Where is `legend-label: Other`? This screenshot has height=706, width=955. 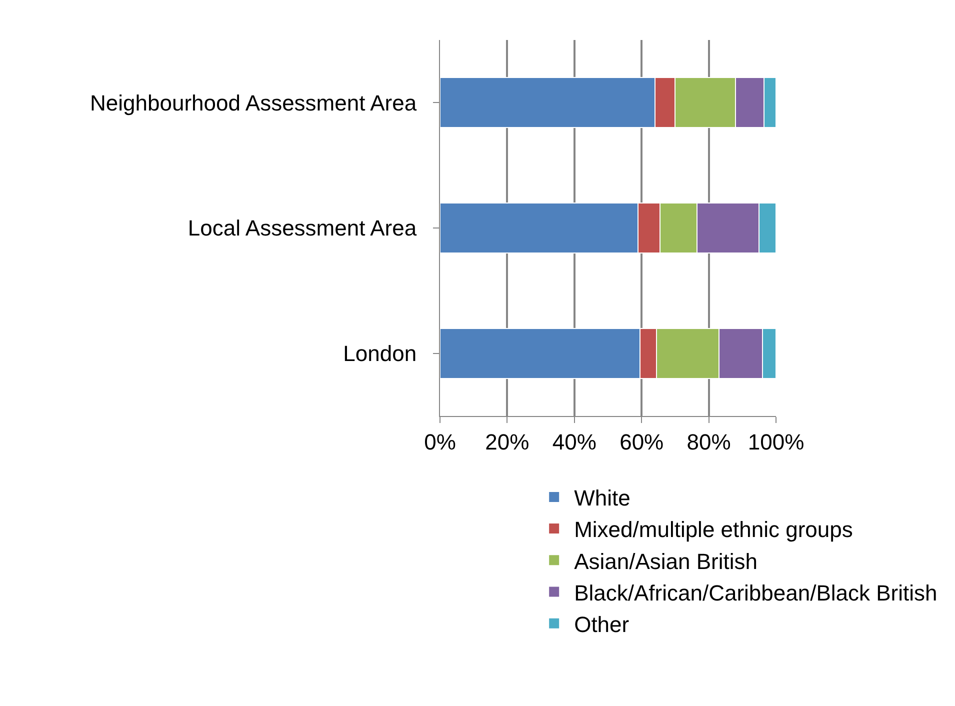
legend-label: Other is located at coordinates (602, 624).